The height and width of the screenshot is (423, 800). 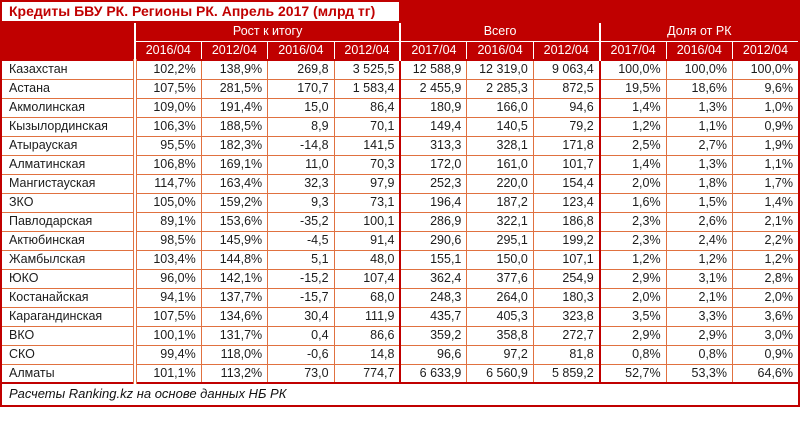 What do you see at coordinates (500, 221) in the screenshot?
I see `value-cell: 322,1` at bounding box center [500, 221].